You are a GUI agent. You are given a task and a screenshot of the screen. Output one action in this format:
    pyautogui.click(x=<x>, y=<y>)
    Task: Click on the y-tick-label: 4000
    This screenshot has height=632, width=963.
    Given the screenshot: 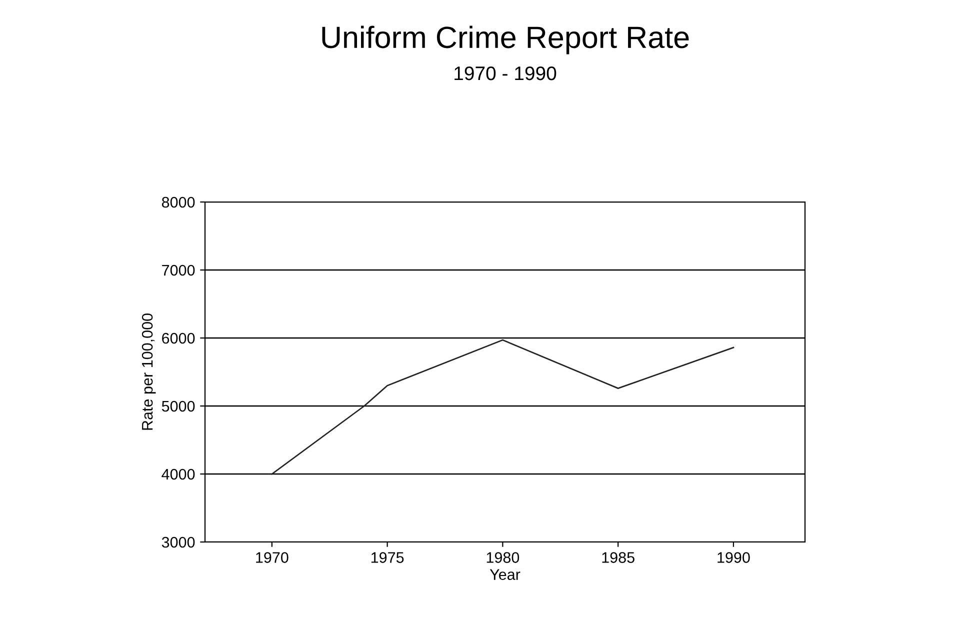 What is the action you would take?
    pyautogui.click(x=178, y=474)
    